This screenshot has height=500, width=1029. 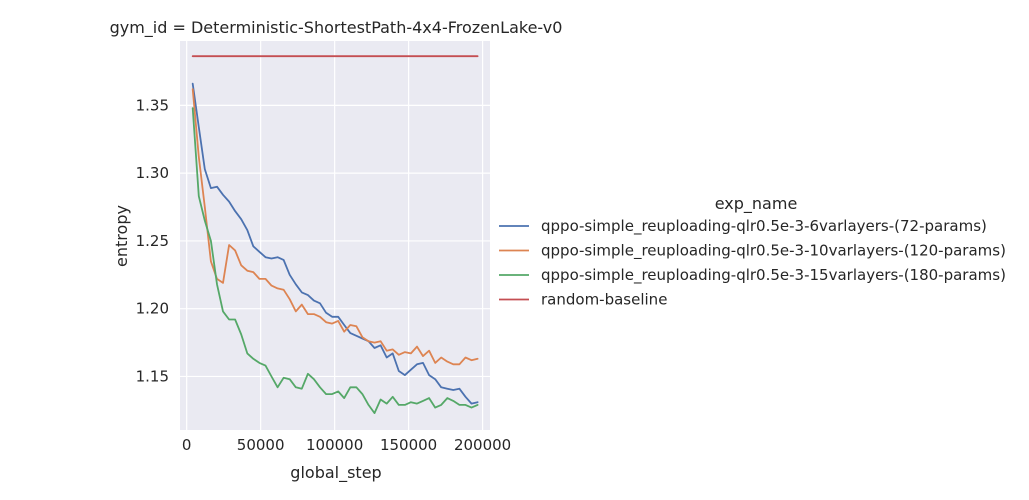 What do you see at coordinates (152, 105) in the screenshot?
I see `y-tick-label: 1.35` at bounding box center [152, 105].